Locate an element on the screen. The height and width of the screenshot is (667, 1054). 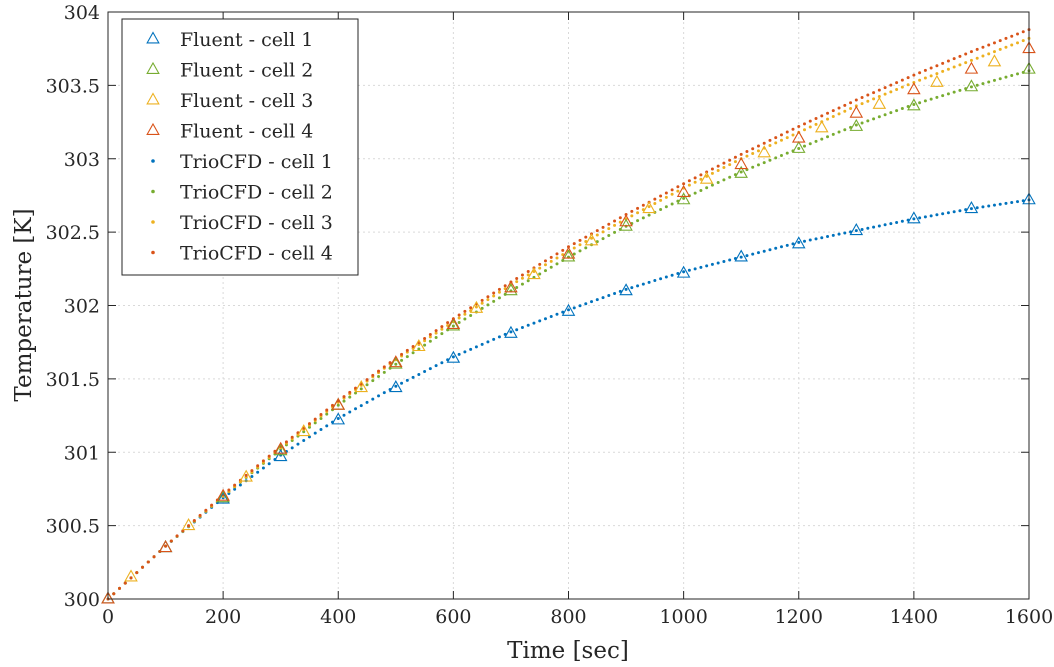
legend-label: Fluent - cell 1 is located at coordinates (246, 40).